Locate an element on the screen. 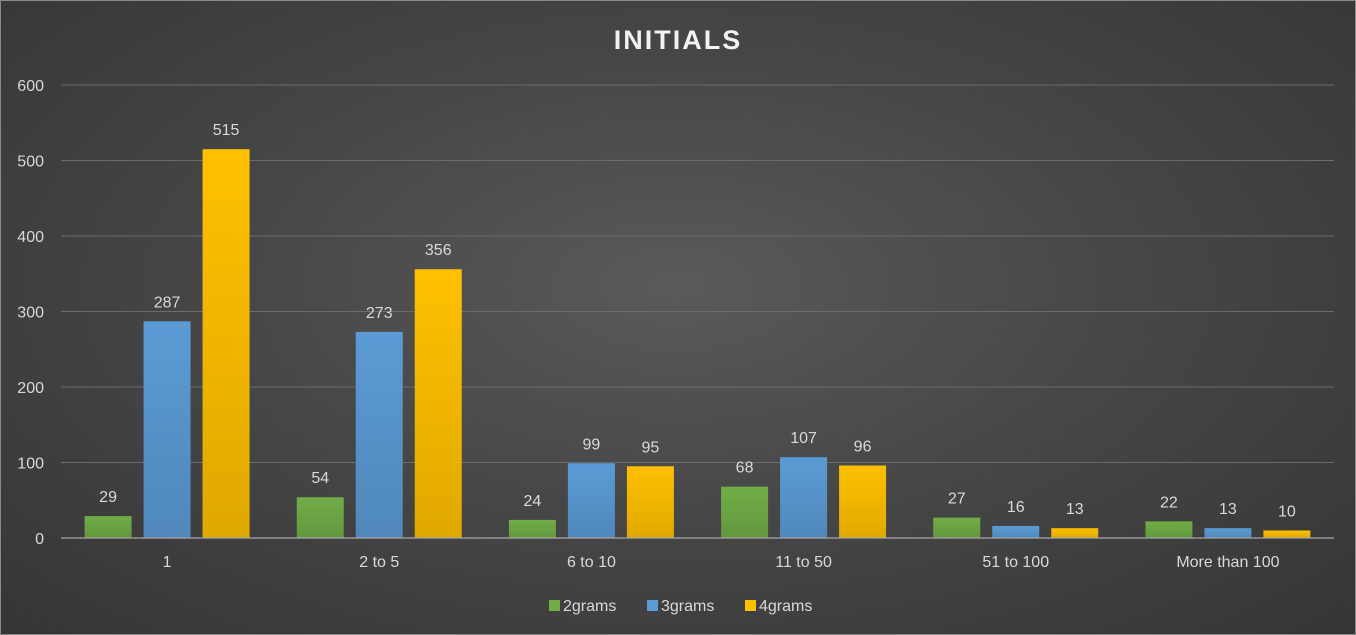  y-axis-ticks: 0 100 200 300 400 500 600 is located at coordinates (30, 313).